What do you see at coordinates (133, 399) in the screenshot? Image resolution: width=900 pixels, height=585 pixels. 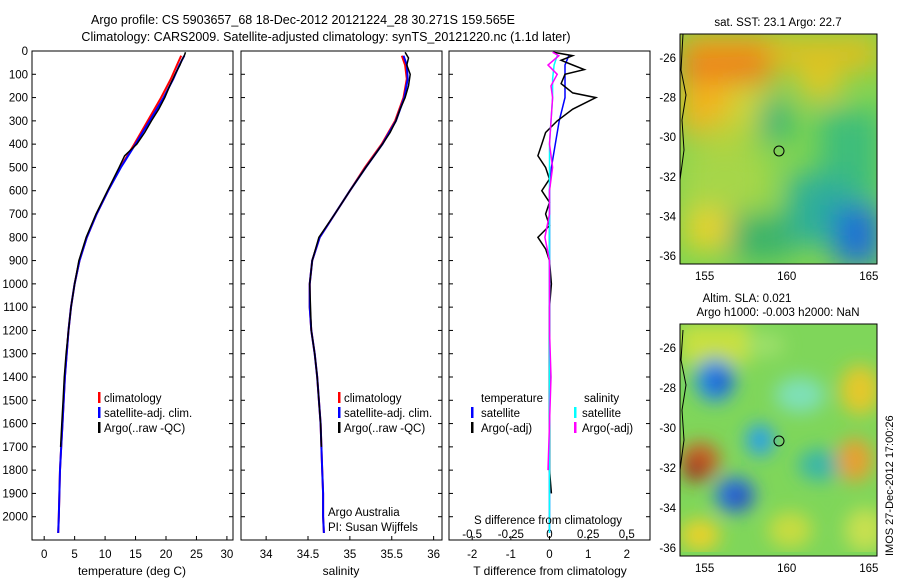 I see `temperature-legend-clim: climatology` at bounding box center [133, 399].